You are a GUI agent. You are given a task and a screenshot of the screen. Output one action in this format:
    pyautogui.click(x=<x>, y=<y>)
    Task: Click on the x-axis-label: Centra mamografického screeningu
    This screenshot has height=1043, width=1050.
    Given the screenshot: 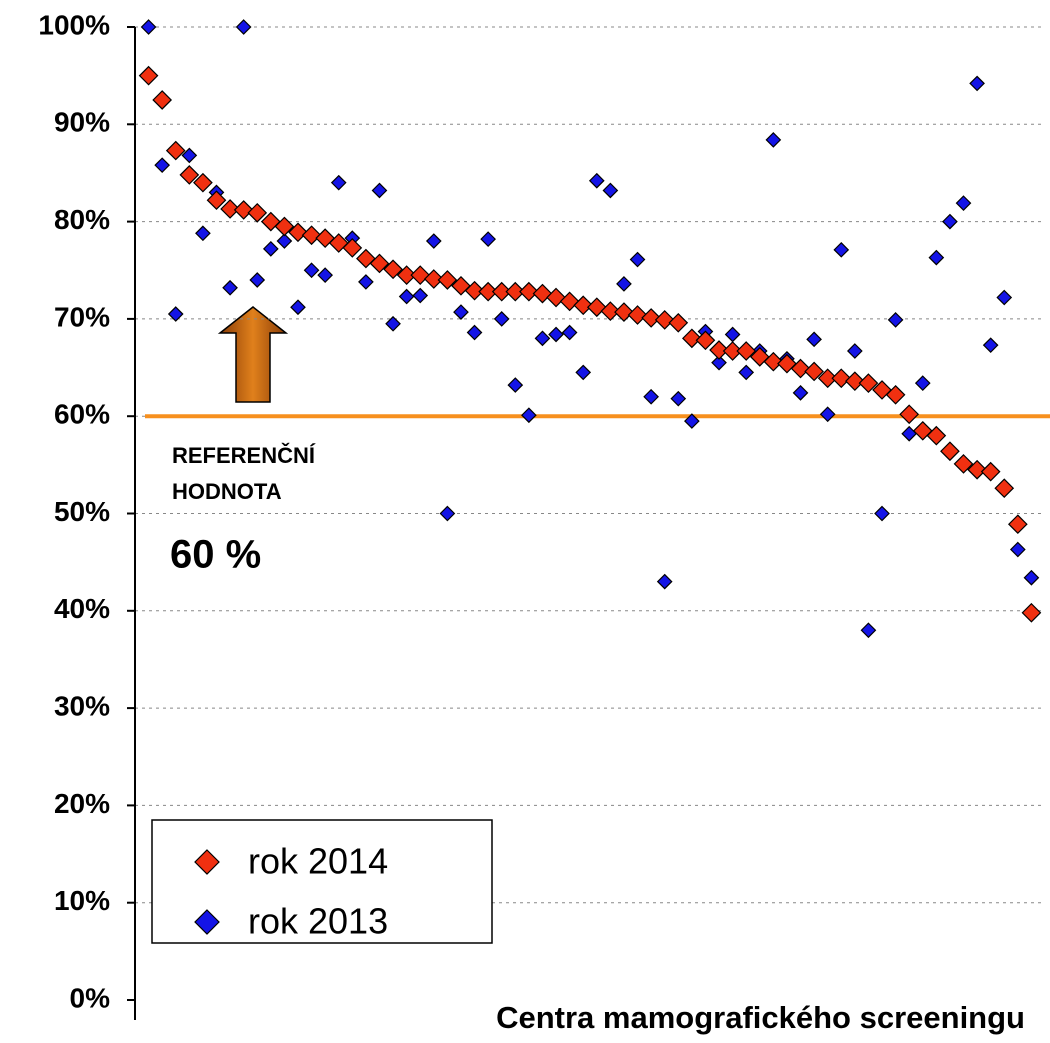 What is the action you would take?
    pyautogui.click(x=760, y=1017)
    